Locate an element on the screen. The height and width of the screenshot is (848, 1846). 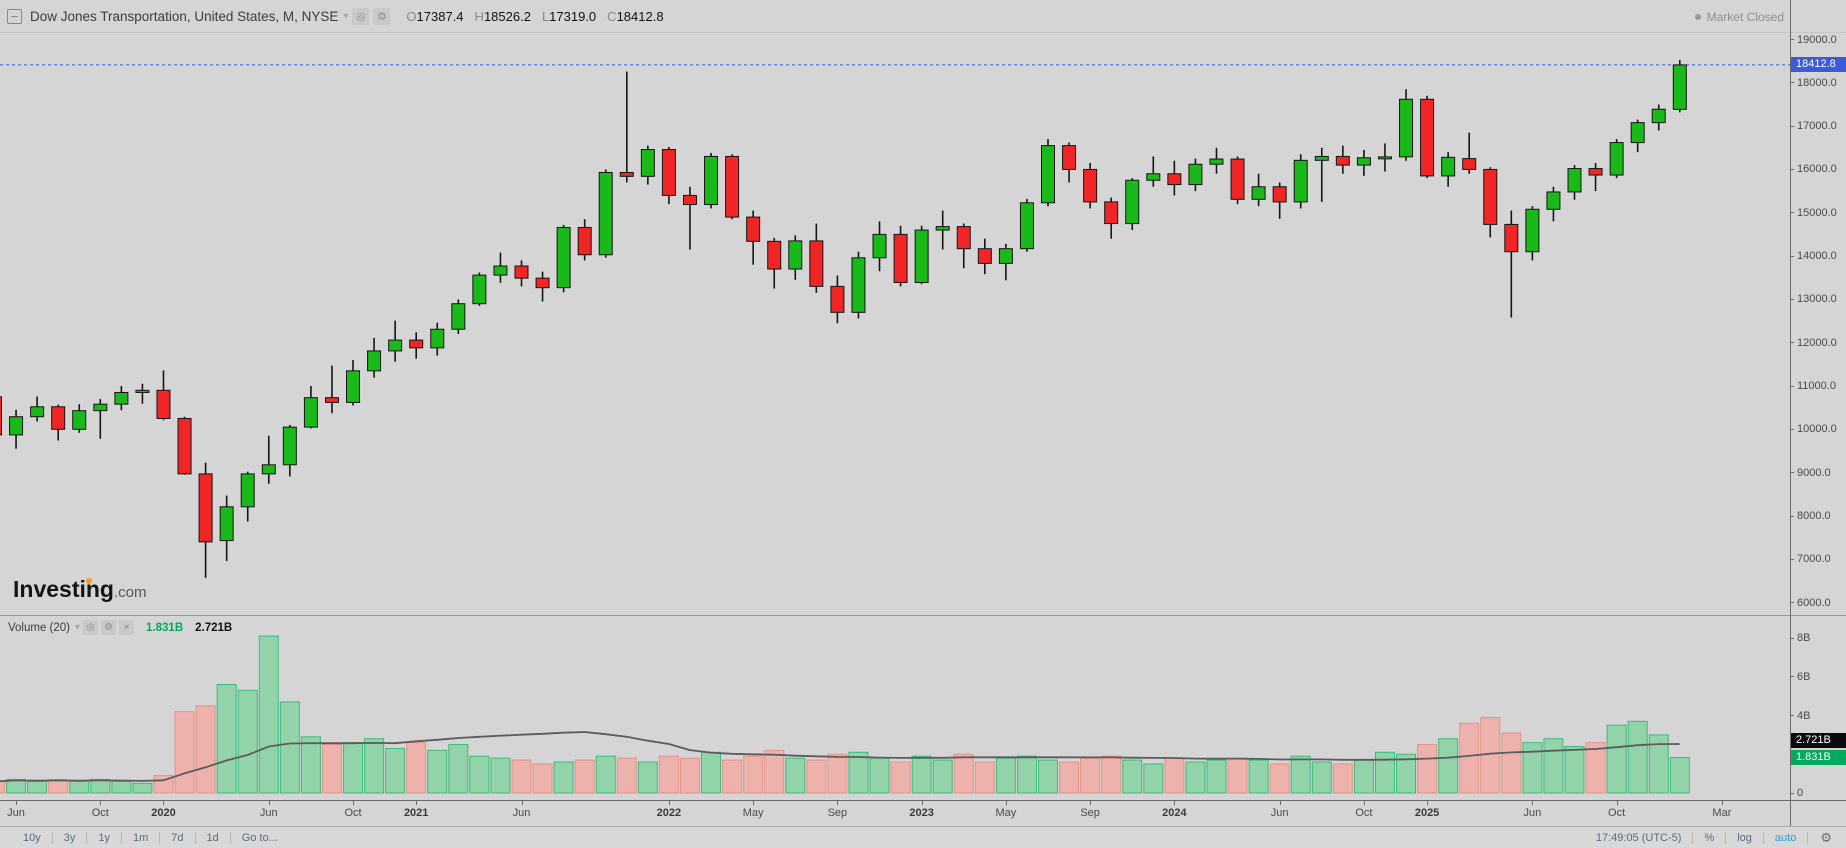
time-label-year: 2025 is located at coordinates (1427, 813).